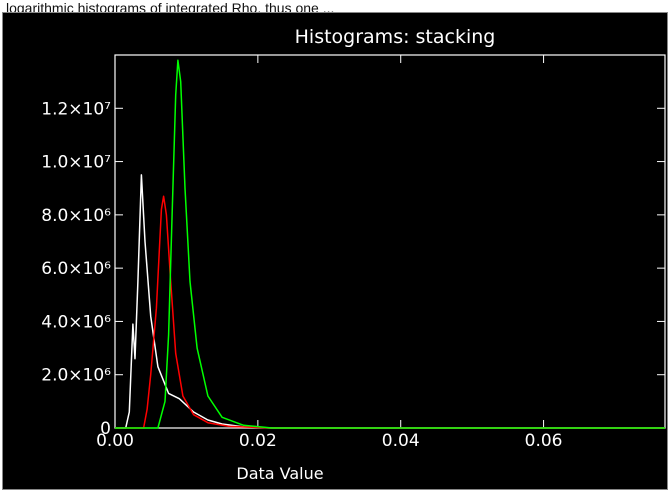 The image size is (672, 494). Describe the element at coordinates (115, 441) in the screenshot. I see `x-tick-label: 0.00` at that location.